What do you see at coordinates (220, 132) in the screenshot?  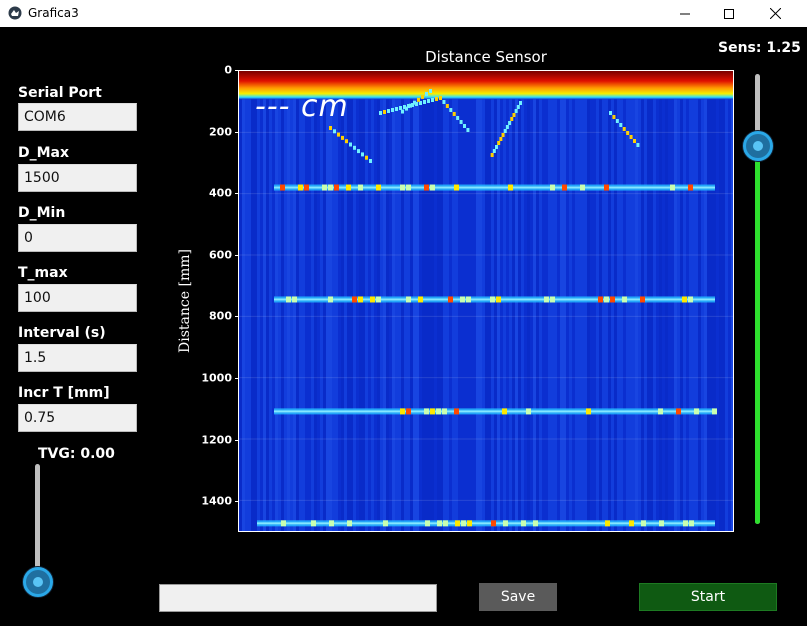 I see `y-tick-label: 200` at bounding box center [220, 132].